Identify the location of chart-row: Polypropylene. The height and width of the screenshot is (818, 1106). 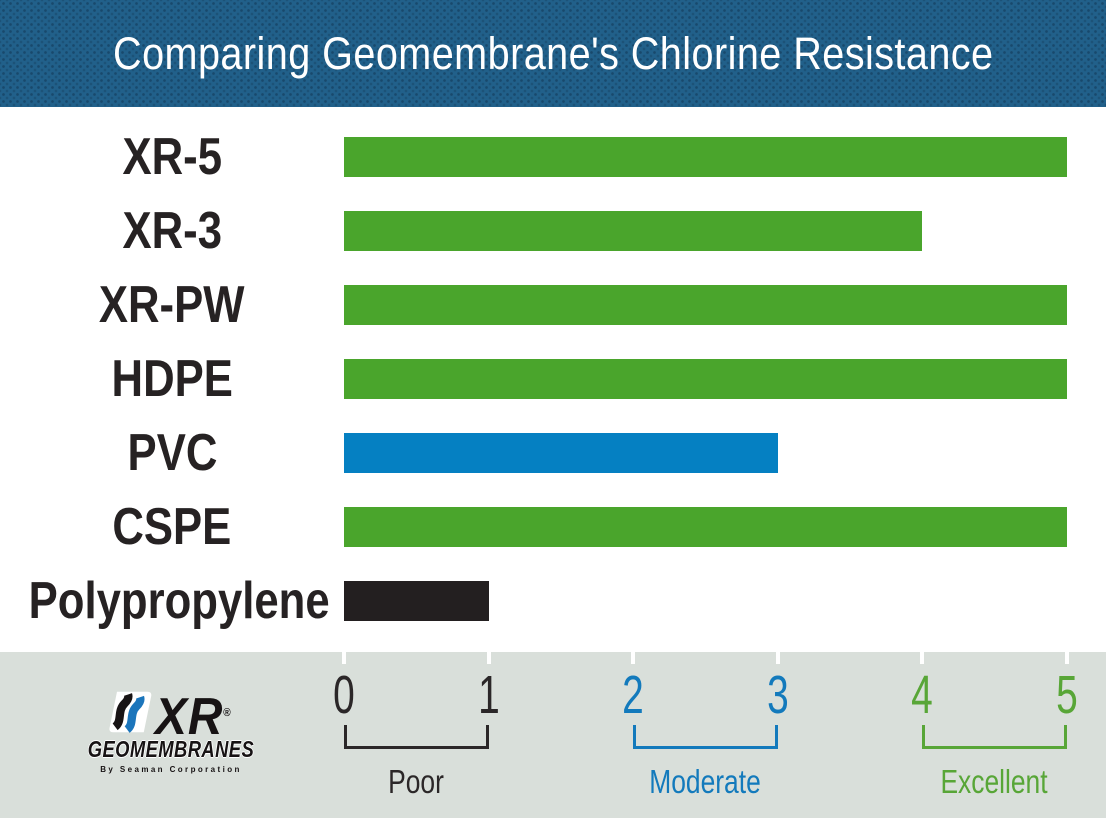
(553, 601).